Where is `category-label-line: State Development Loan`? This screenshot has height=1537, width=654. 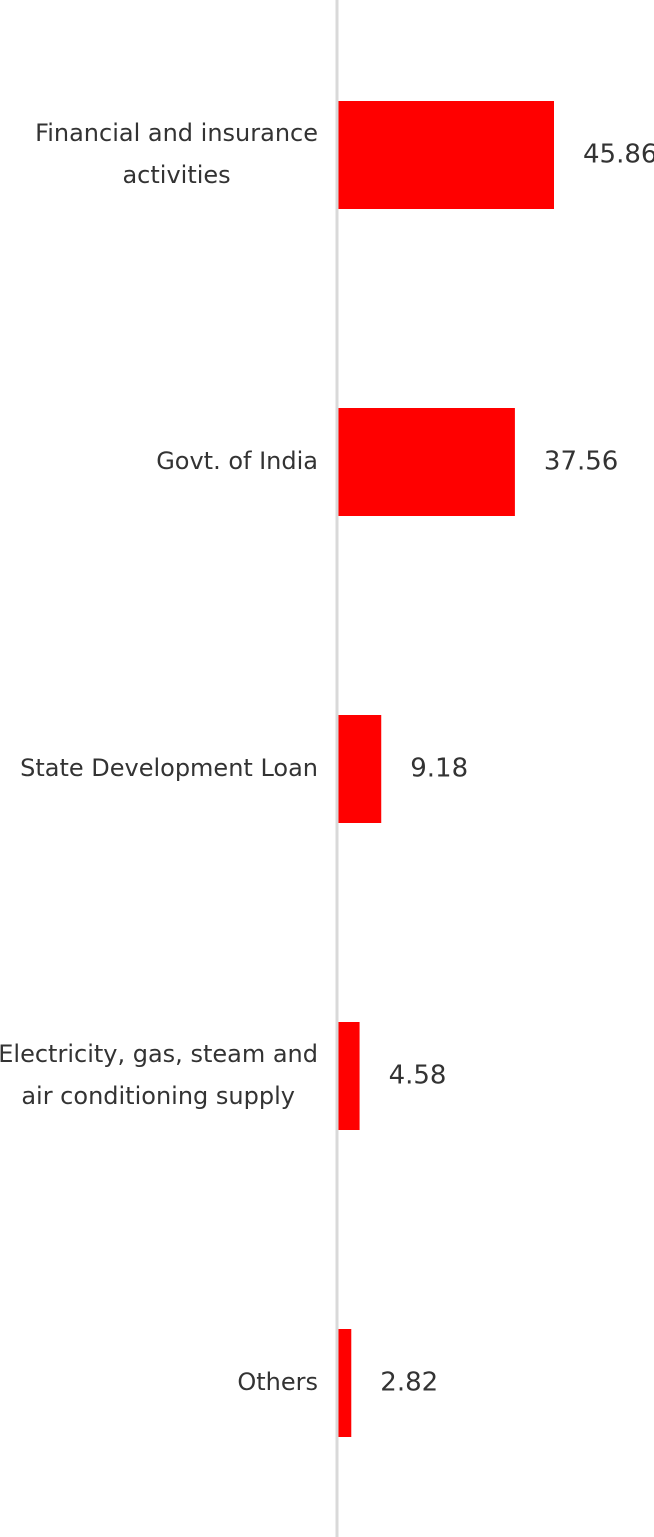
category-label-line: State Development Loan is located at coordinates (169, 768).